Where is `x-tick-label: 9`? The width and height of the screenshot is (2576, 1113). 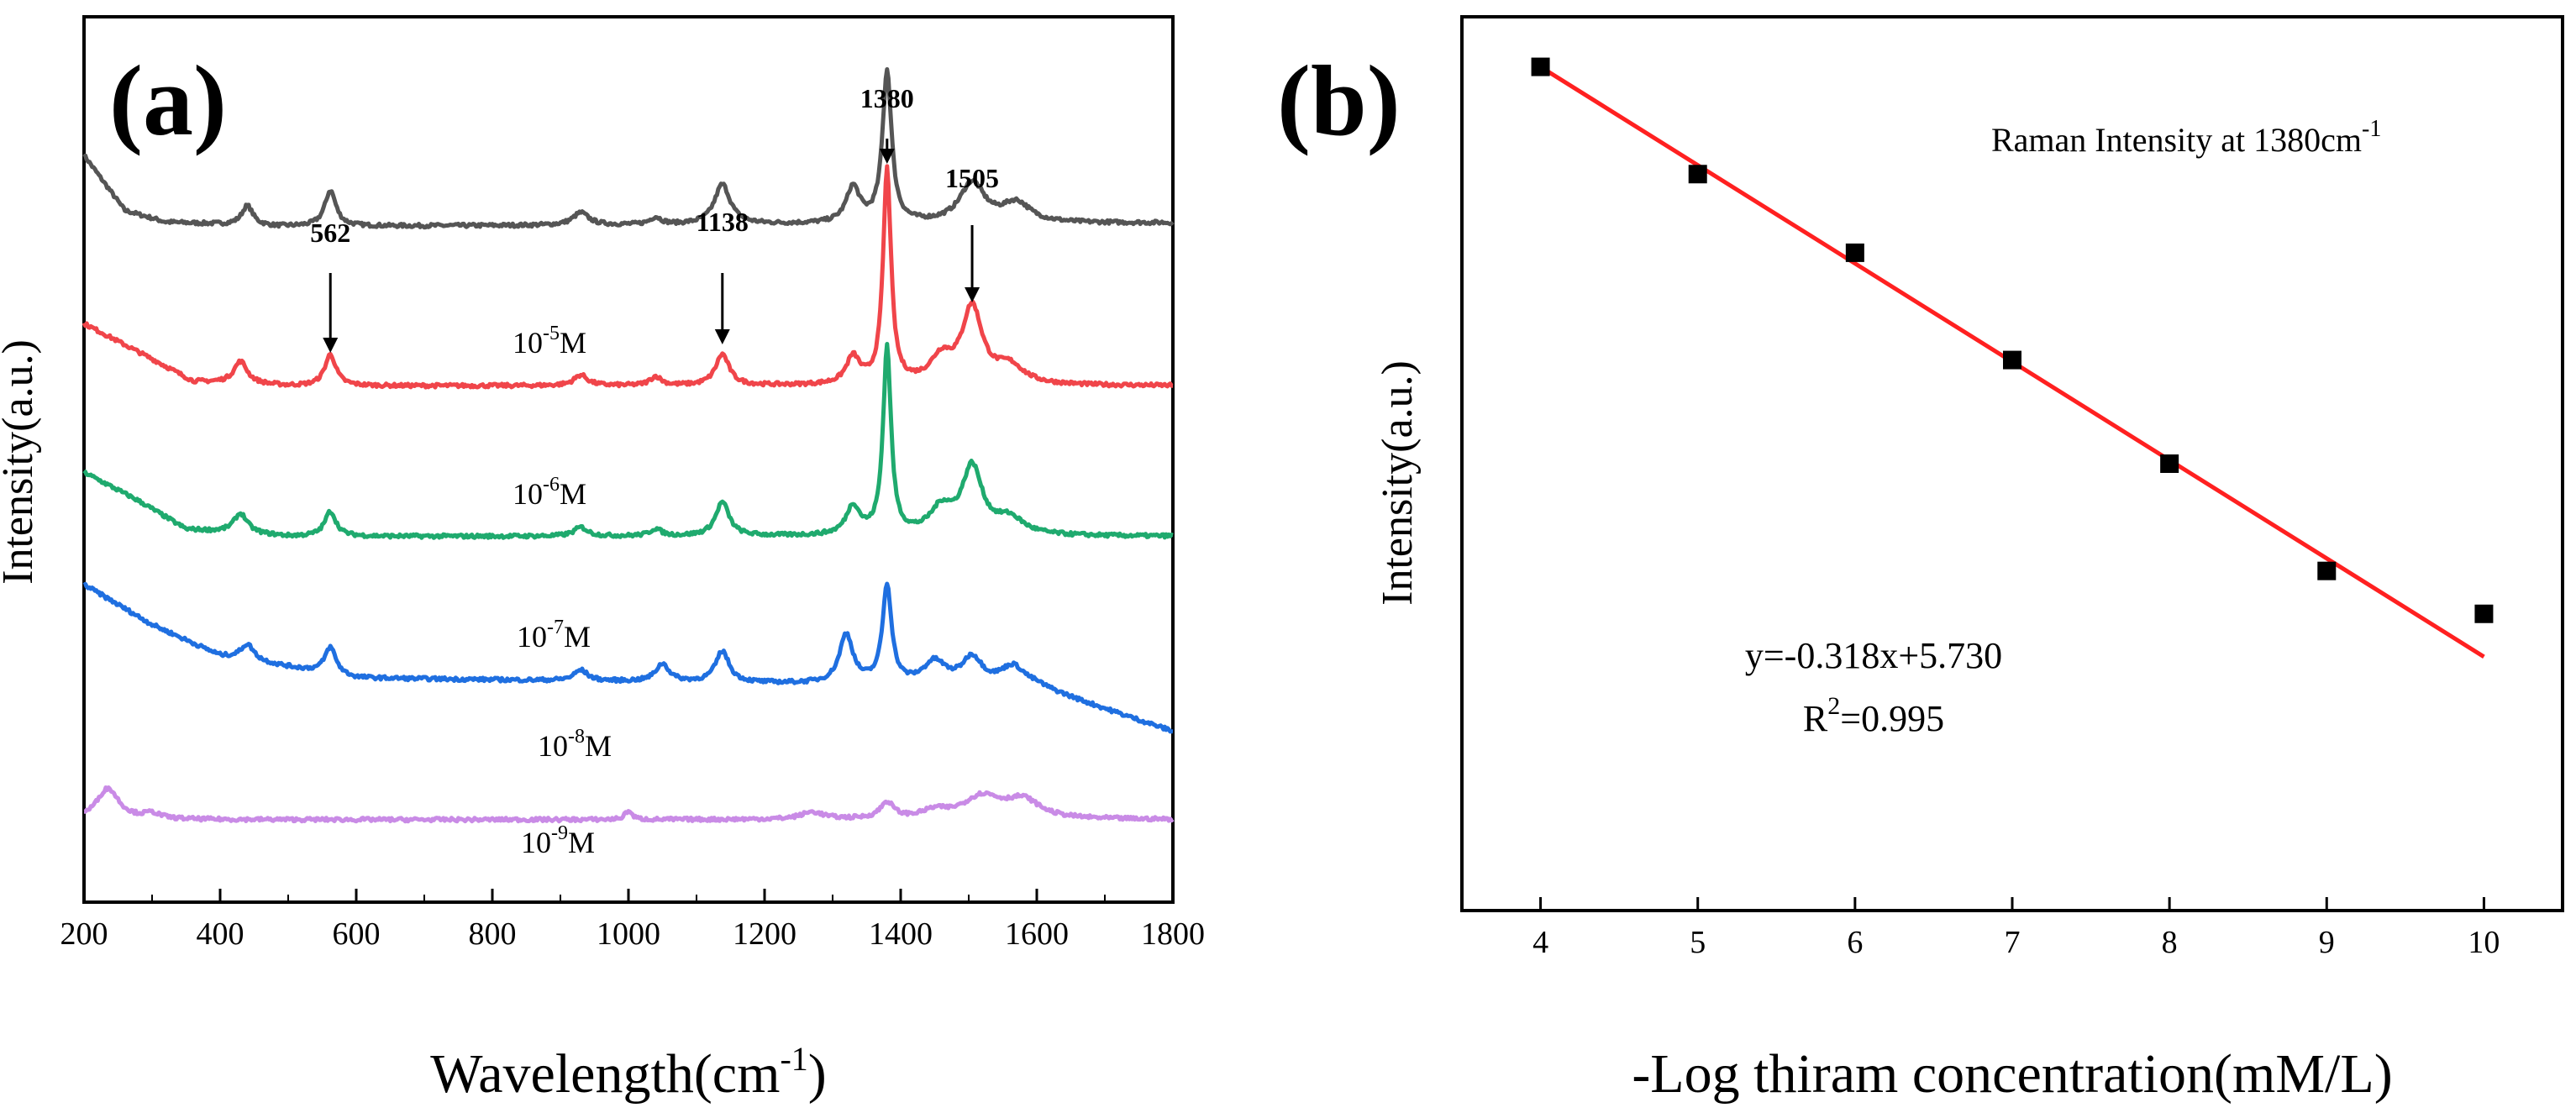
x-tick-label: 9 is located at coordinates (2327, 942).